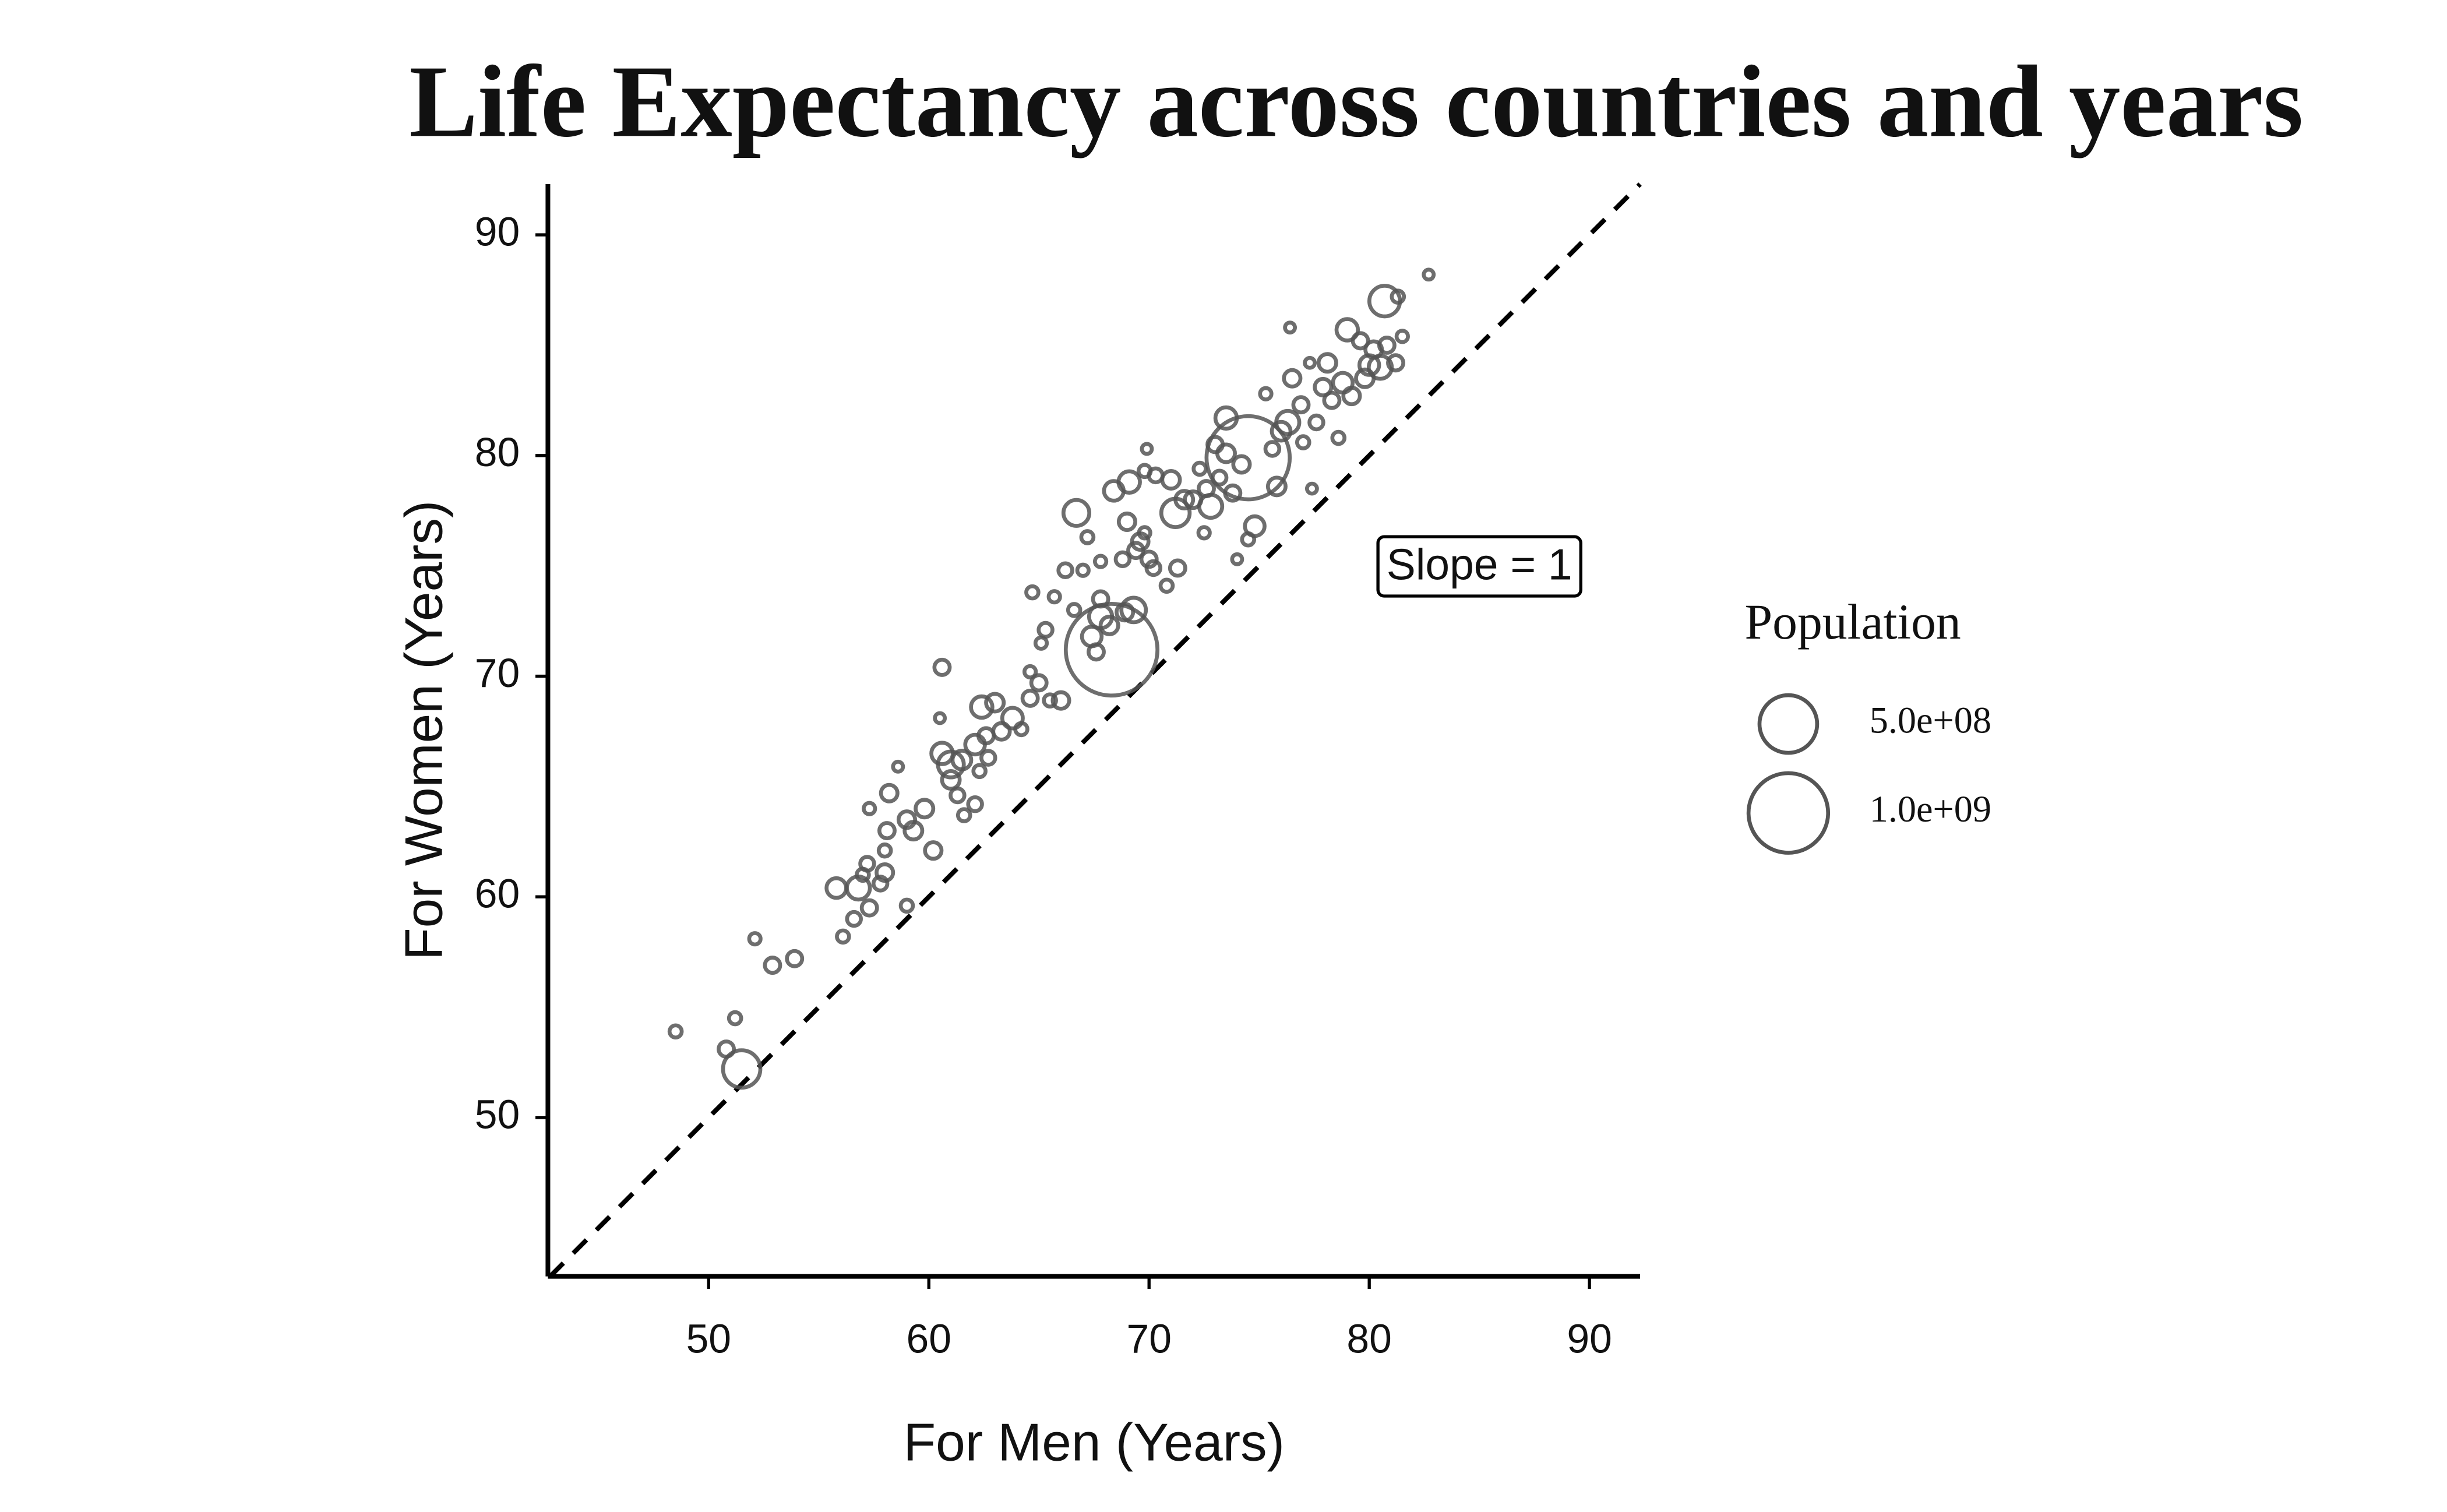 The width and height of the screenshot is (2447, 1512). Describe the element at coordinates (1148, 1338) in the screenshot. I see `x-tick-label: 70` at that location.